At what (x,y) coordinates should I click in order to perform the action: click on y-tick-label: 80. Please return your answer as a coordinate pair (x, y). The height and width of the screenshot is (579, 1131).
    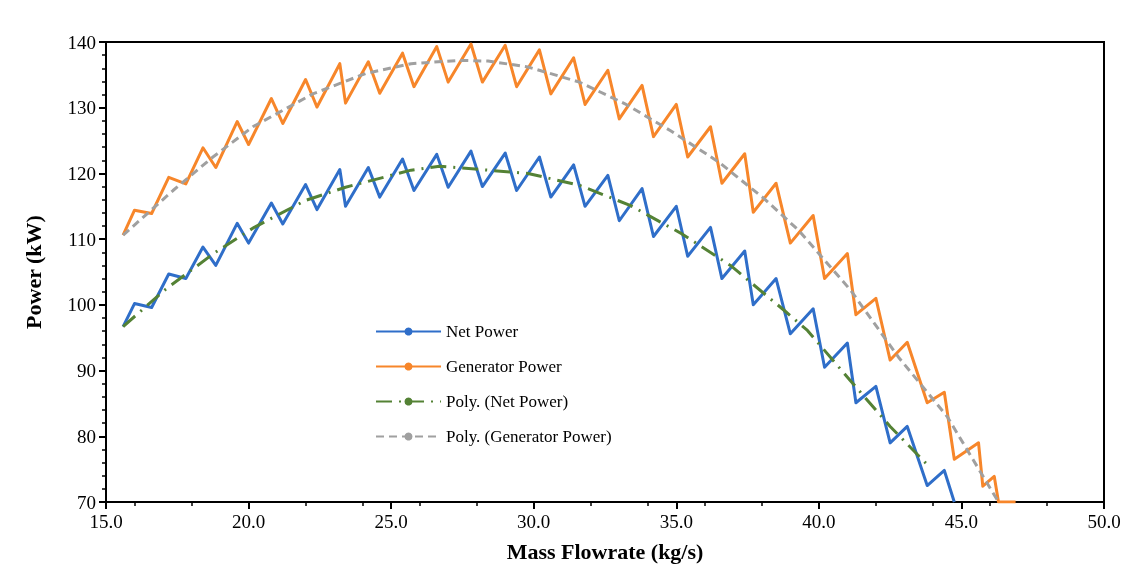
    Looking at the image, I should click on (86, 436).